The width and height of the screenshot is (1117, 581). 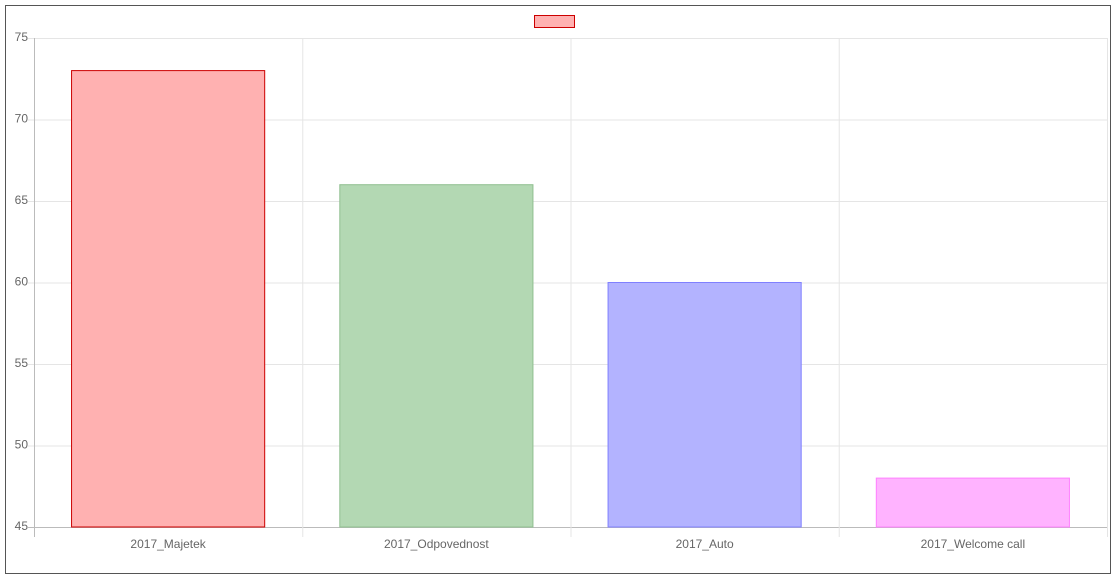 What do you see at coordinates (22, 37) in the screenshot?
I see `y-tick-label: 75` at bounding box center [22, 37].